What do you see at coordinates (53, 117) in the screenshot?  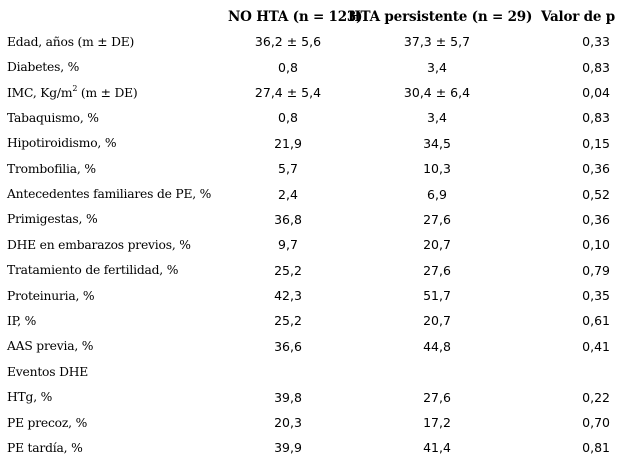 I see `row-label: Tabaquismo, %` at bounding box center [53, 117].